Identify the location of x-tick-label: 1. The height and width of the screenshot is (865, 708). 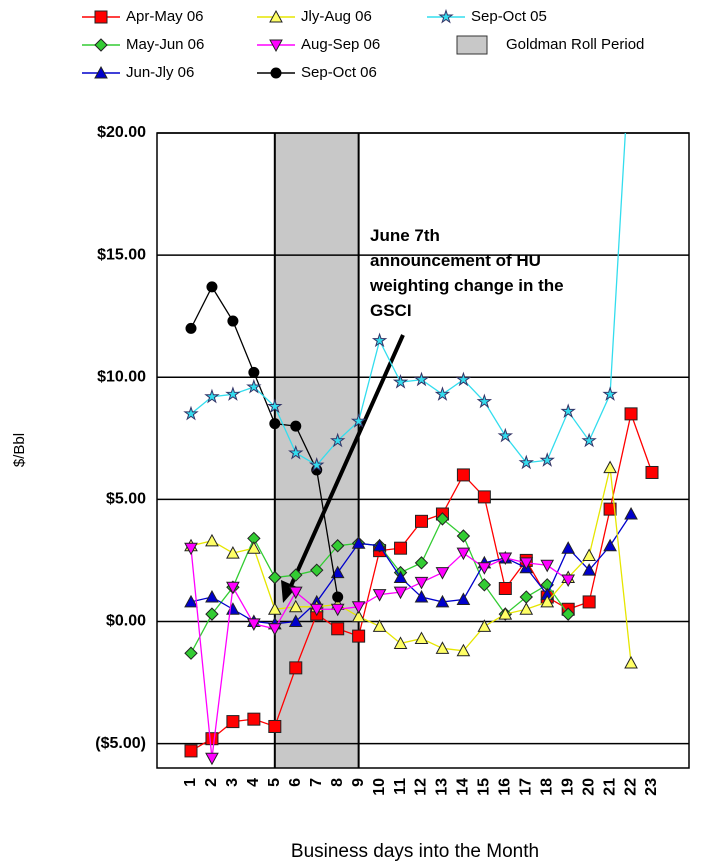
(190, 782).